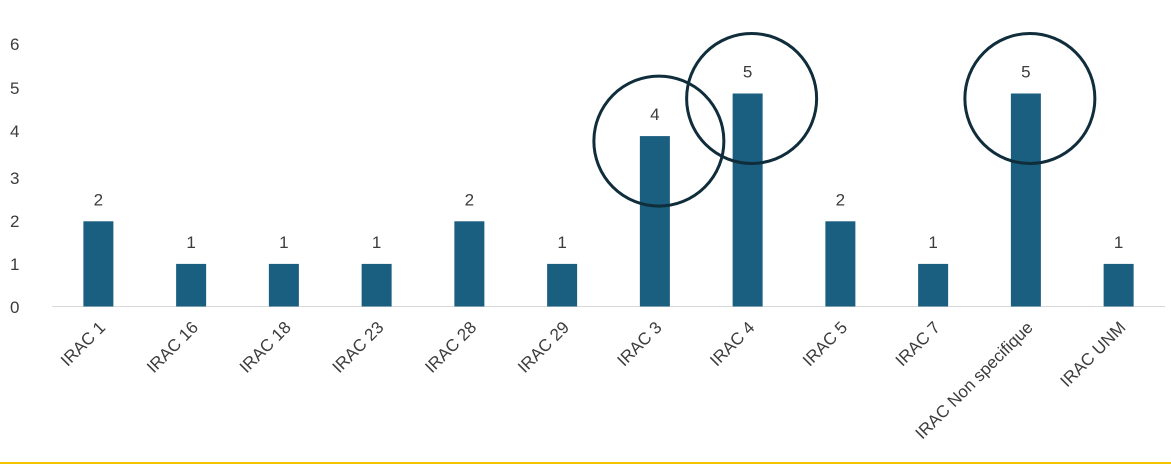 The height and width of the screenshot is (465, 1171). What do you see at coordinates (265, 347) in the screenshot?
I see `x-tick-label: IRAC 18` at bounding box center [265, 347].